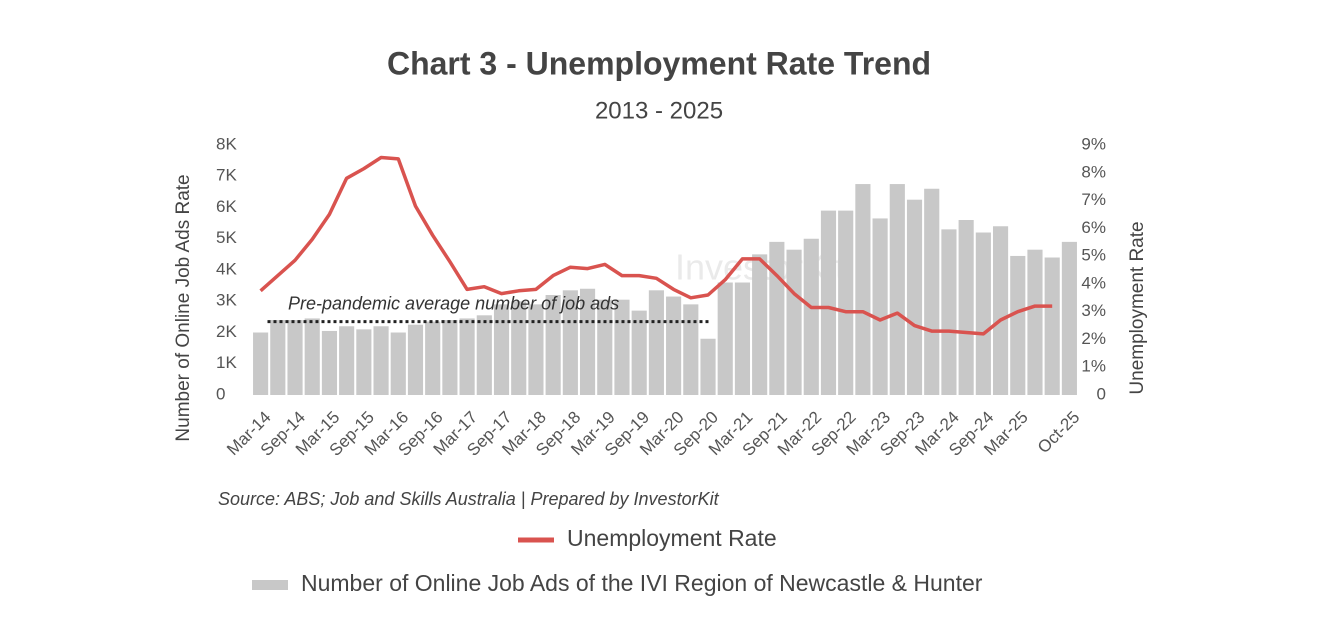  I want to click on y-tick-label: 0, so click(220, 393).